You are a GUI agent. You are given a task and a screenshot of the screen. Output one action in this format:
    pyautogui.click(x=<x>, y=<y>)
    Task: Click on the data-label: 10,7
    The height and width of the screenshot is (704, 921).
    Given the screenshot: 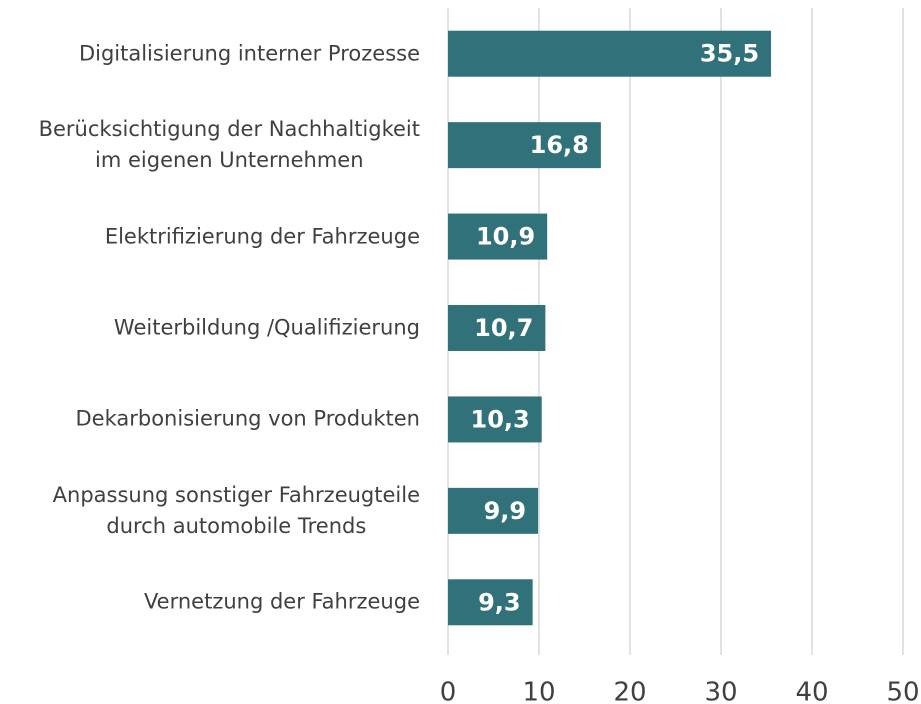 What is the action you would take?
    pyautogui.click(x=503, y=328)
    